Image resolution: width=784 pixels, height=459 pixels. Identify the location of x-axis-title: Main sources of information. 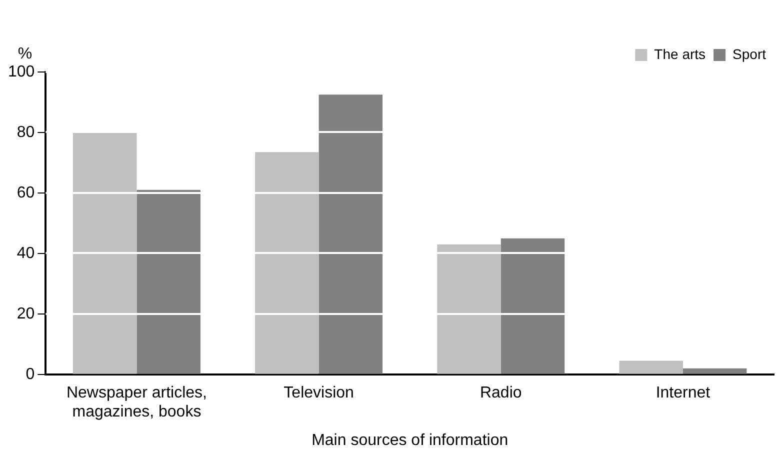
(410, 440).